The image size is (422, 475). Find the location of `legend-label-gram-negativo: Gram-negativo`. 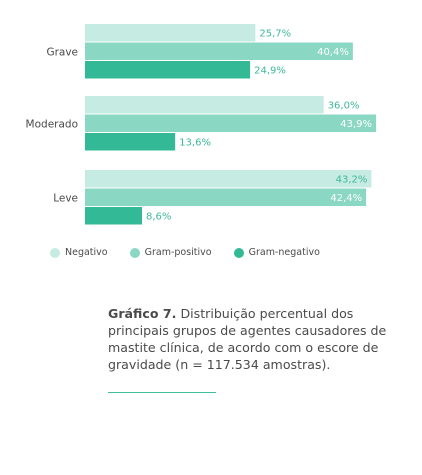

legend-label-gram-negativo: Gram-negativo is located at coordinates (284, 252).